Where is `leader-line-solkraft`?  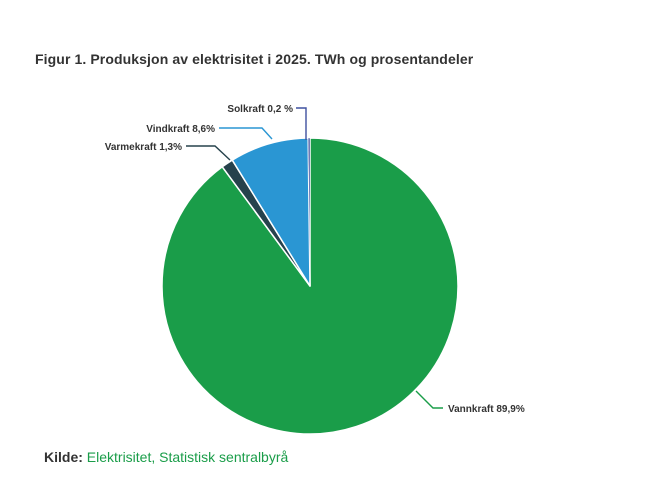
leader-line-solkraft is located at coordinates (301, 123).